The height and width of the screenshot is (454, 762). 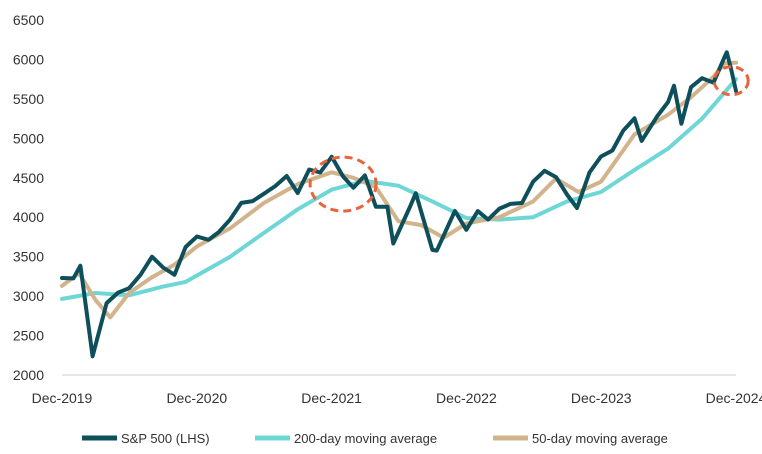 I want to click on y-tick-label: 2000, so click(x=28, y=375).